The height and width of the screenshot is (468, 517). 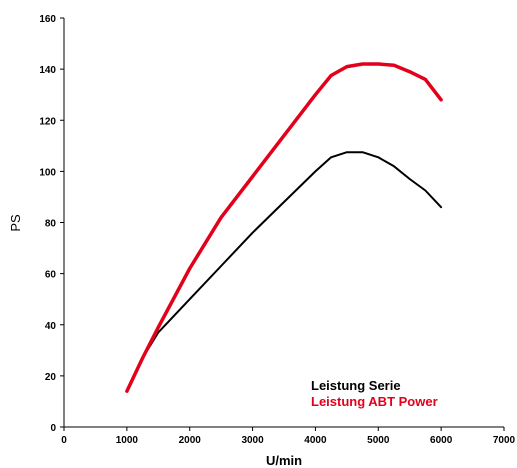 I want to click on x-tick-label: 1000, so click(x=127, y=440).